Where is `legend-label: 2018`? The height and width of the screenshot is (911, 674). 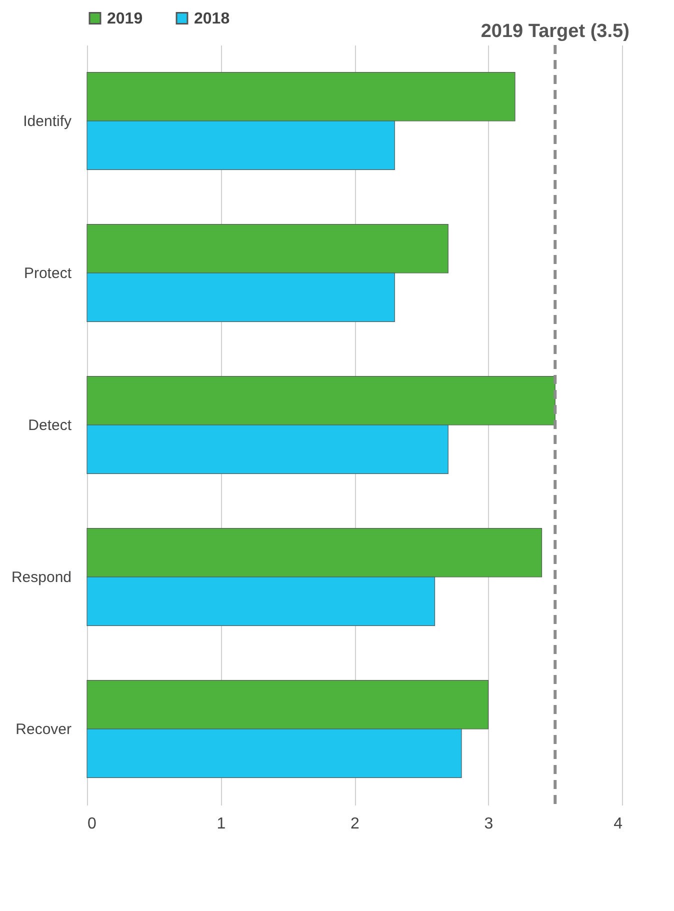
legend-label: 2018 is located at coordinates (212, 19).